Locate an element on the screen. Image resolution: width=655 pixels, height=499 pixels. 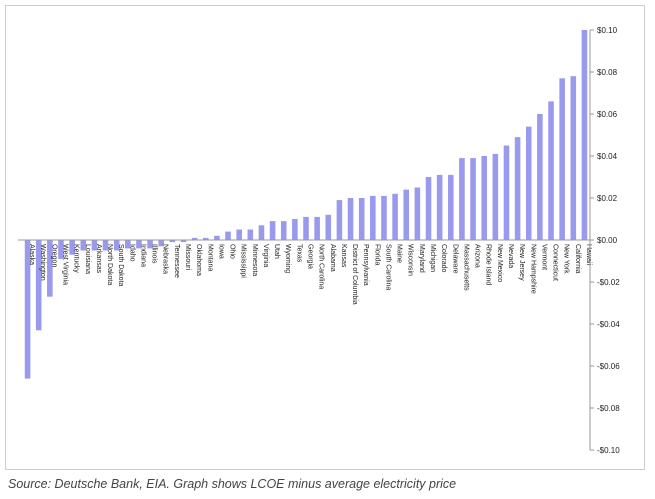
y-tick-label: -$0.10 is located at coordinates (608, 450).